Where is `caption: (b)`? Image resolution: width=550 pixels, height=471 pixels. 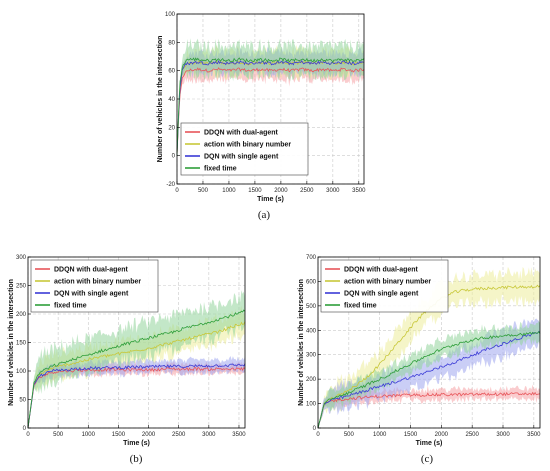
caption: (b) is located at coordinates (136, 459).